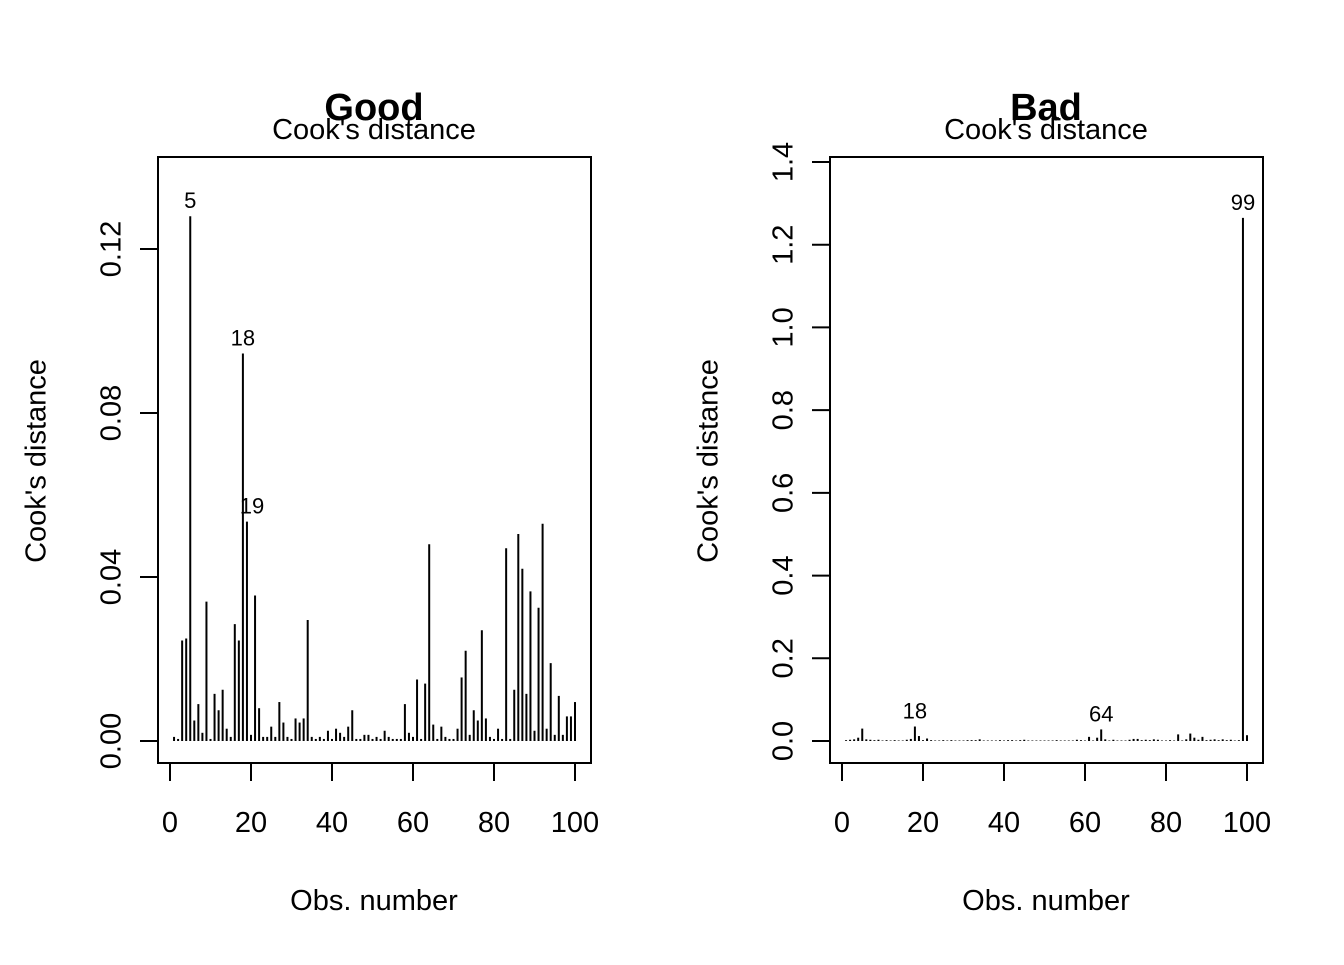 The image size is (1344, 965). Describe the element at coordinates (112, 741) in the screenshot. I see `y-tick-label: 0.00` at that location.